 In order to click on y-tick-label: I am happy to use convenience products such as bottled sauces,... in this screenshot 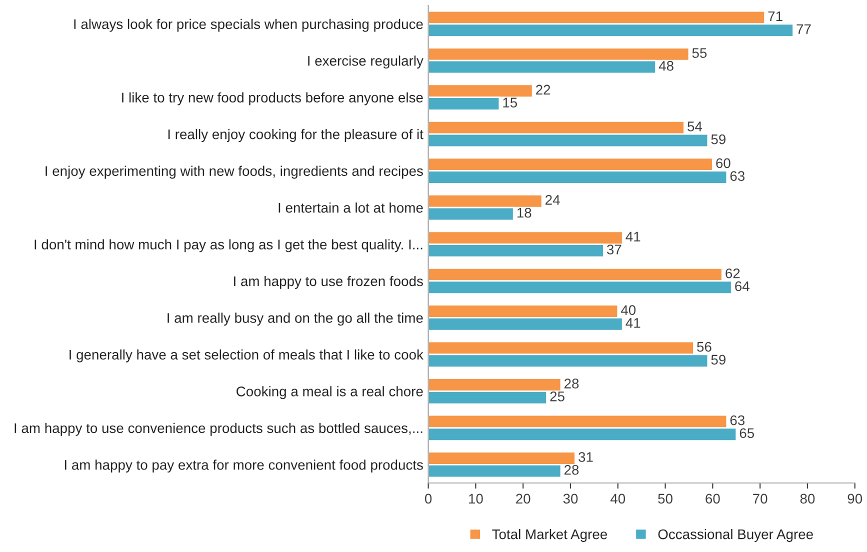, I will do `click(218, 429)`.